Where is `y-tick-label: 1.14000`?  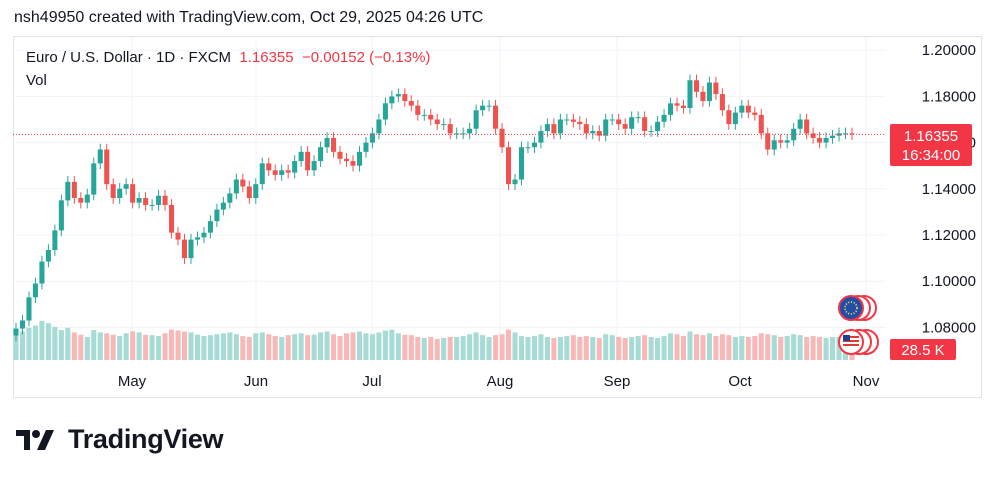
y-tick-label: 1.14000 is located at coordinates (949, 189).